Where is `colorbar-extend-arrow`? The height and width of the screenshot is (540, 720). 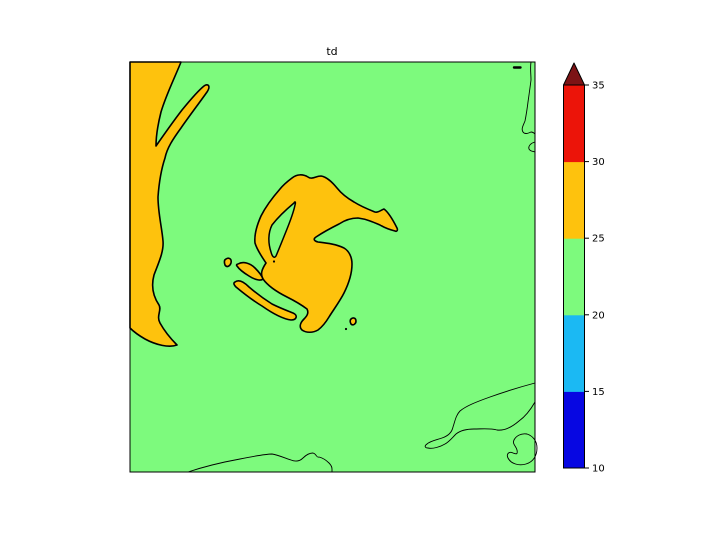
colorbar-extend-arrow is located at coordinates (574, 74).